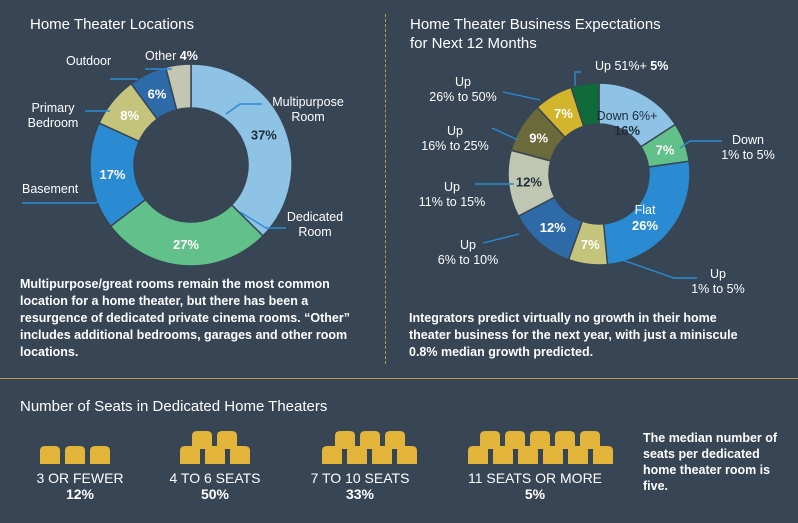  What do you see at coordinates (385, 189) in the screenshot?
I see `vertical-divider` at bounding box center [385, 189].